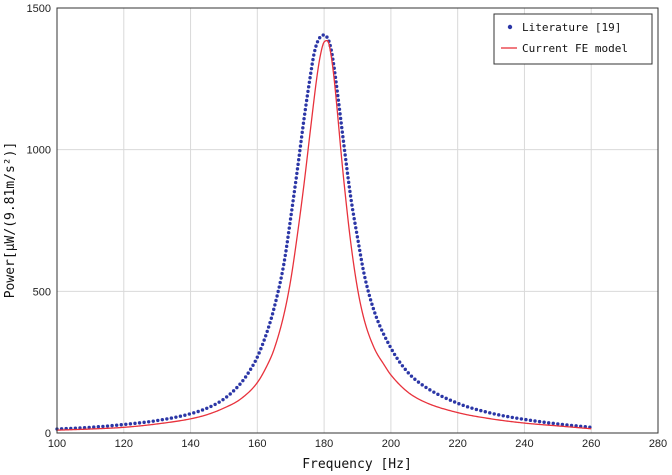  What do you see at coordinates (257, 444) in the screenshot?
I see `x-tick-label: 160` at bounding box center [257, 444].